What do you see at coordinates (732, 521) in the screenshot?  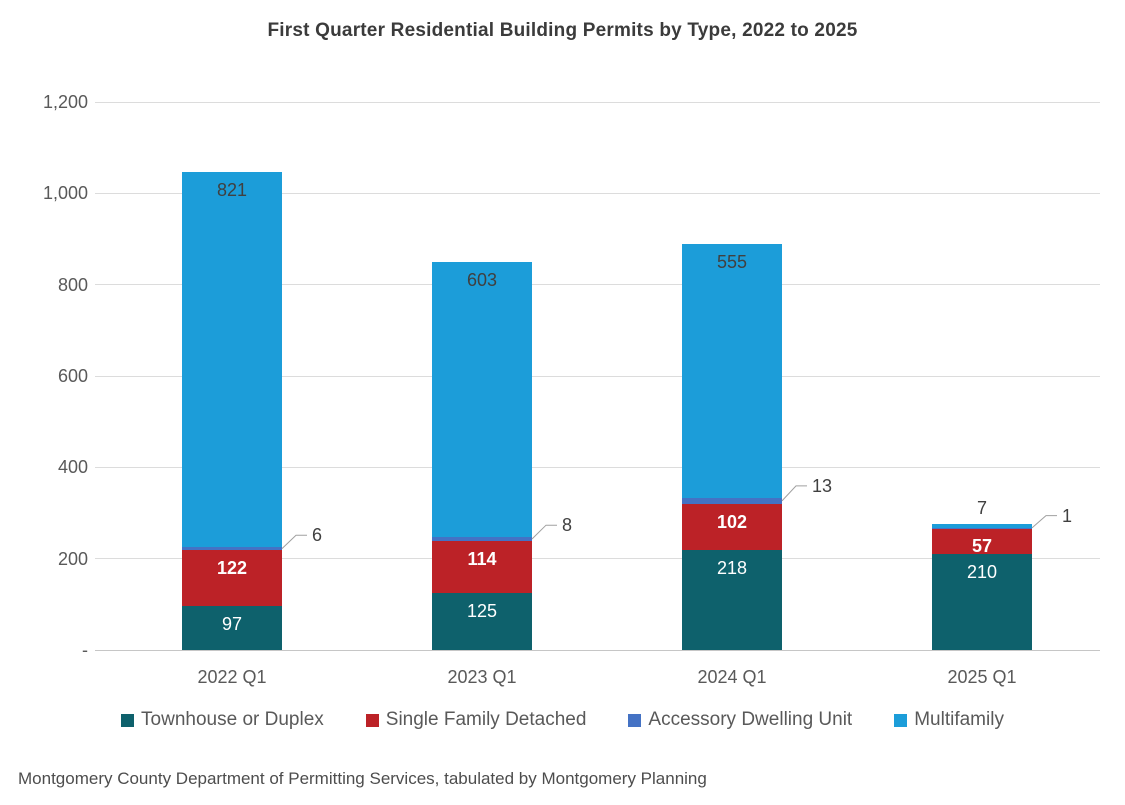 I see `bar-data-label: 102` at bounding box center [732, 521].